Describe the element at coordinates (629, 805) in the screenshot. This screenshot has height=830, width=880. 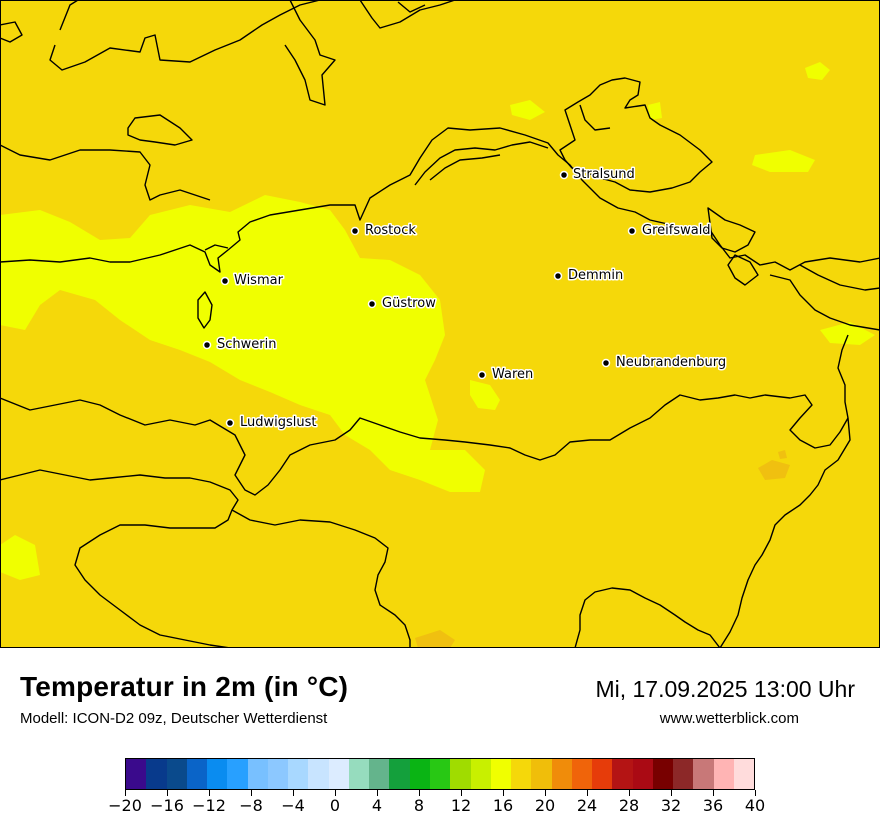
I see `colorbar-tick-label: 28` at that location.